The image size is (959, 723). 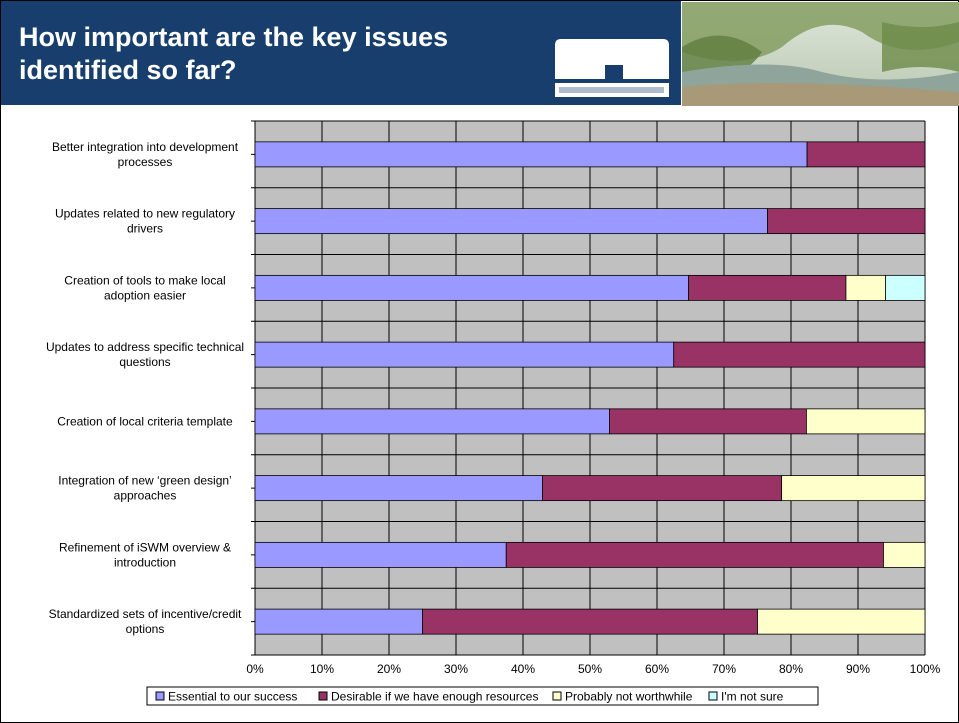 What do you see at coordinates (145, 421) in the screenshot?
I see `category-label: Creation of local criteria template` at bounding box center [145, 421].